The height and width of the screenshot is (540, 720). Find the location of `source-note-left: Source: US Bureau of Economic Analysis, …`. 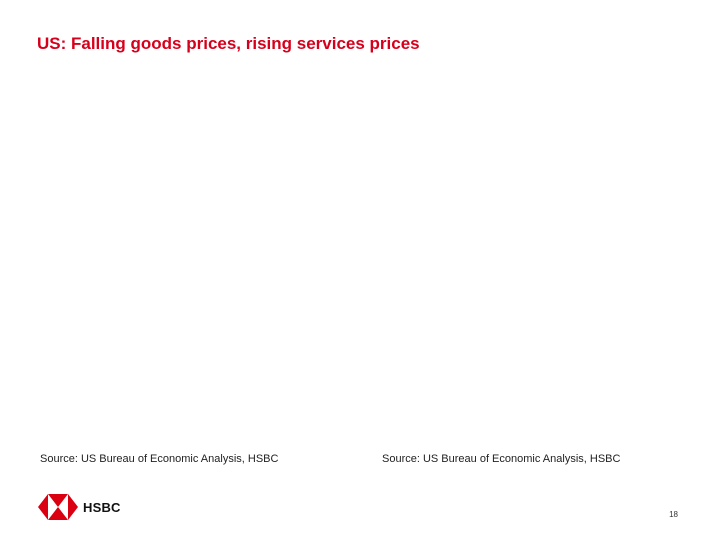

source-note-left: Source: US Bureau of Economic Analysis, … is located at coordinates (159, 459).